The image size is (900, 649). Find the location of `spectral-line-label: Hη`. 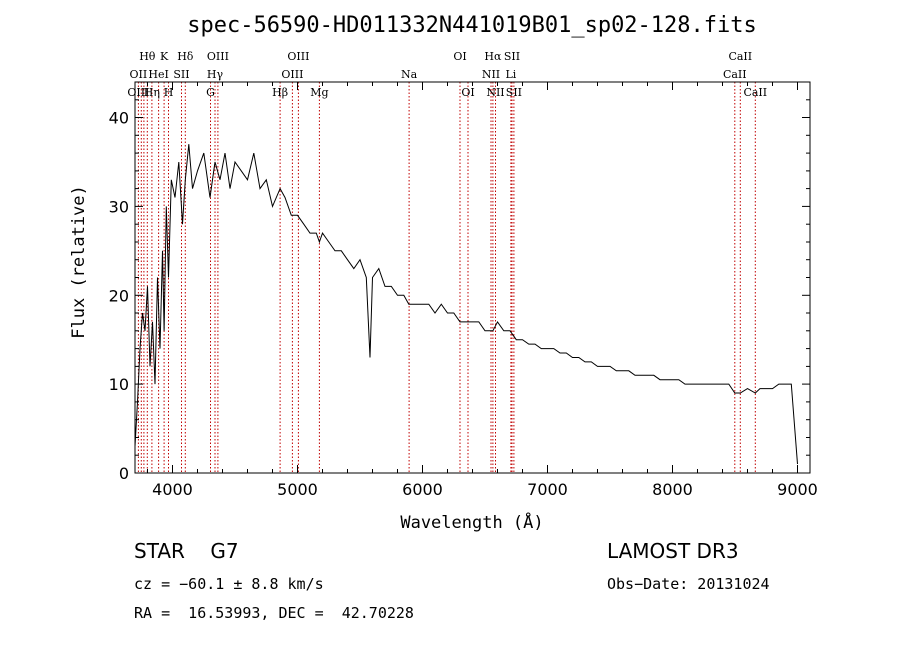

spectral-line-label: Hη is located at coordinates (152, 92).